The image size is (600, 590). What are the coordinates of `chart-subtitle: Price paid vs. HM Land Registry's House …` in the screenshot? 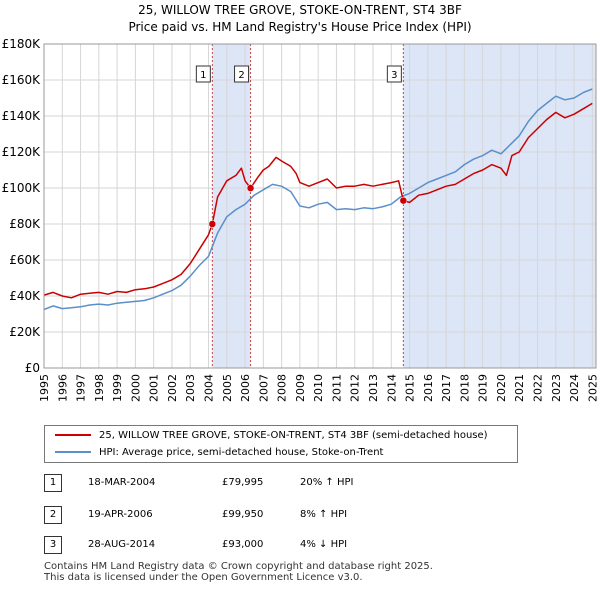 It's located at (300, 27).